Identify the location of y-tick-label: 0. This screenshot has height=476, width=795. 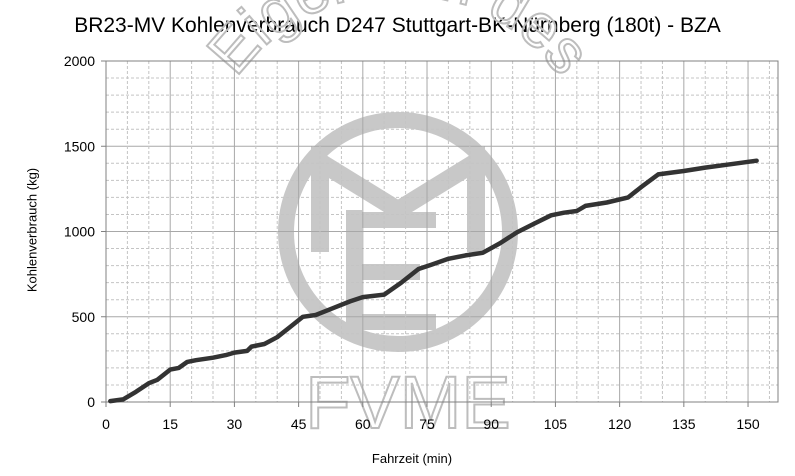
(91, 402).